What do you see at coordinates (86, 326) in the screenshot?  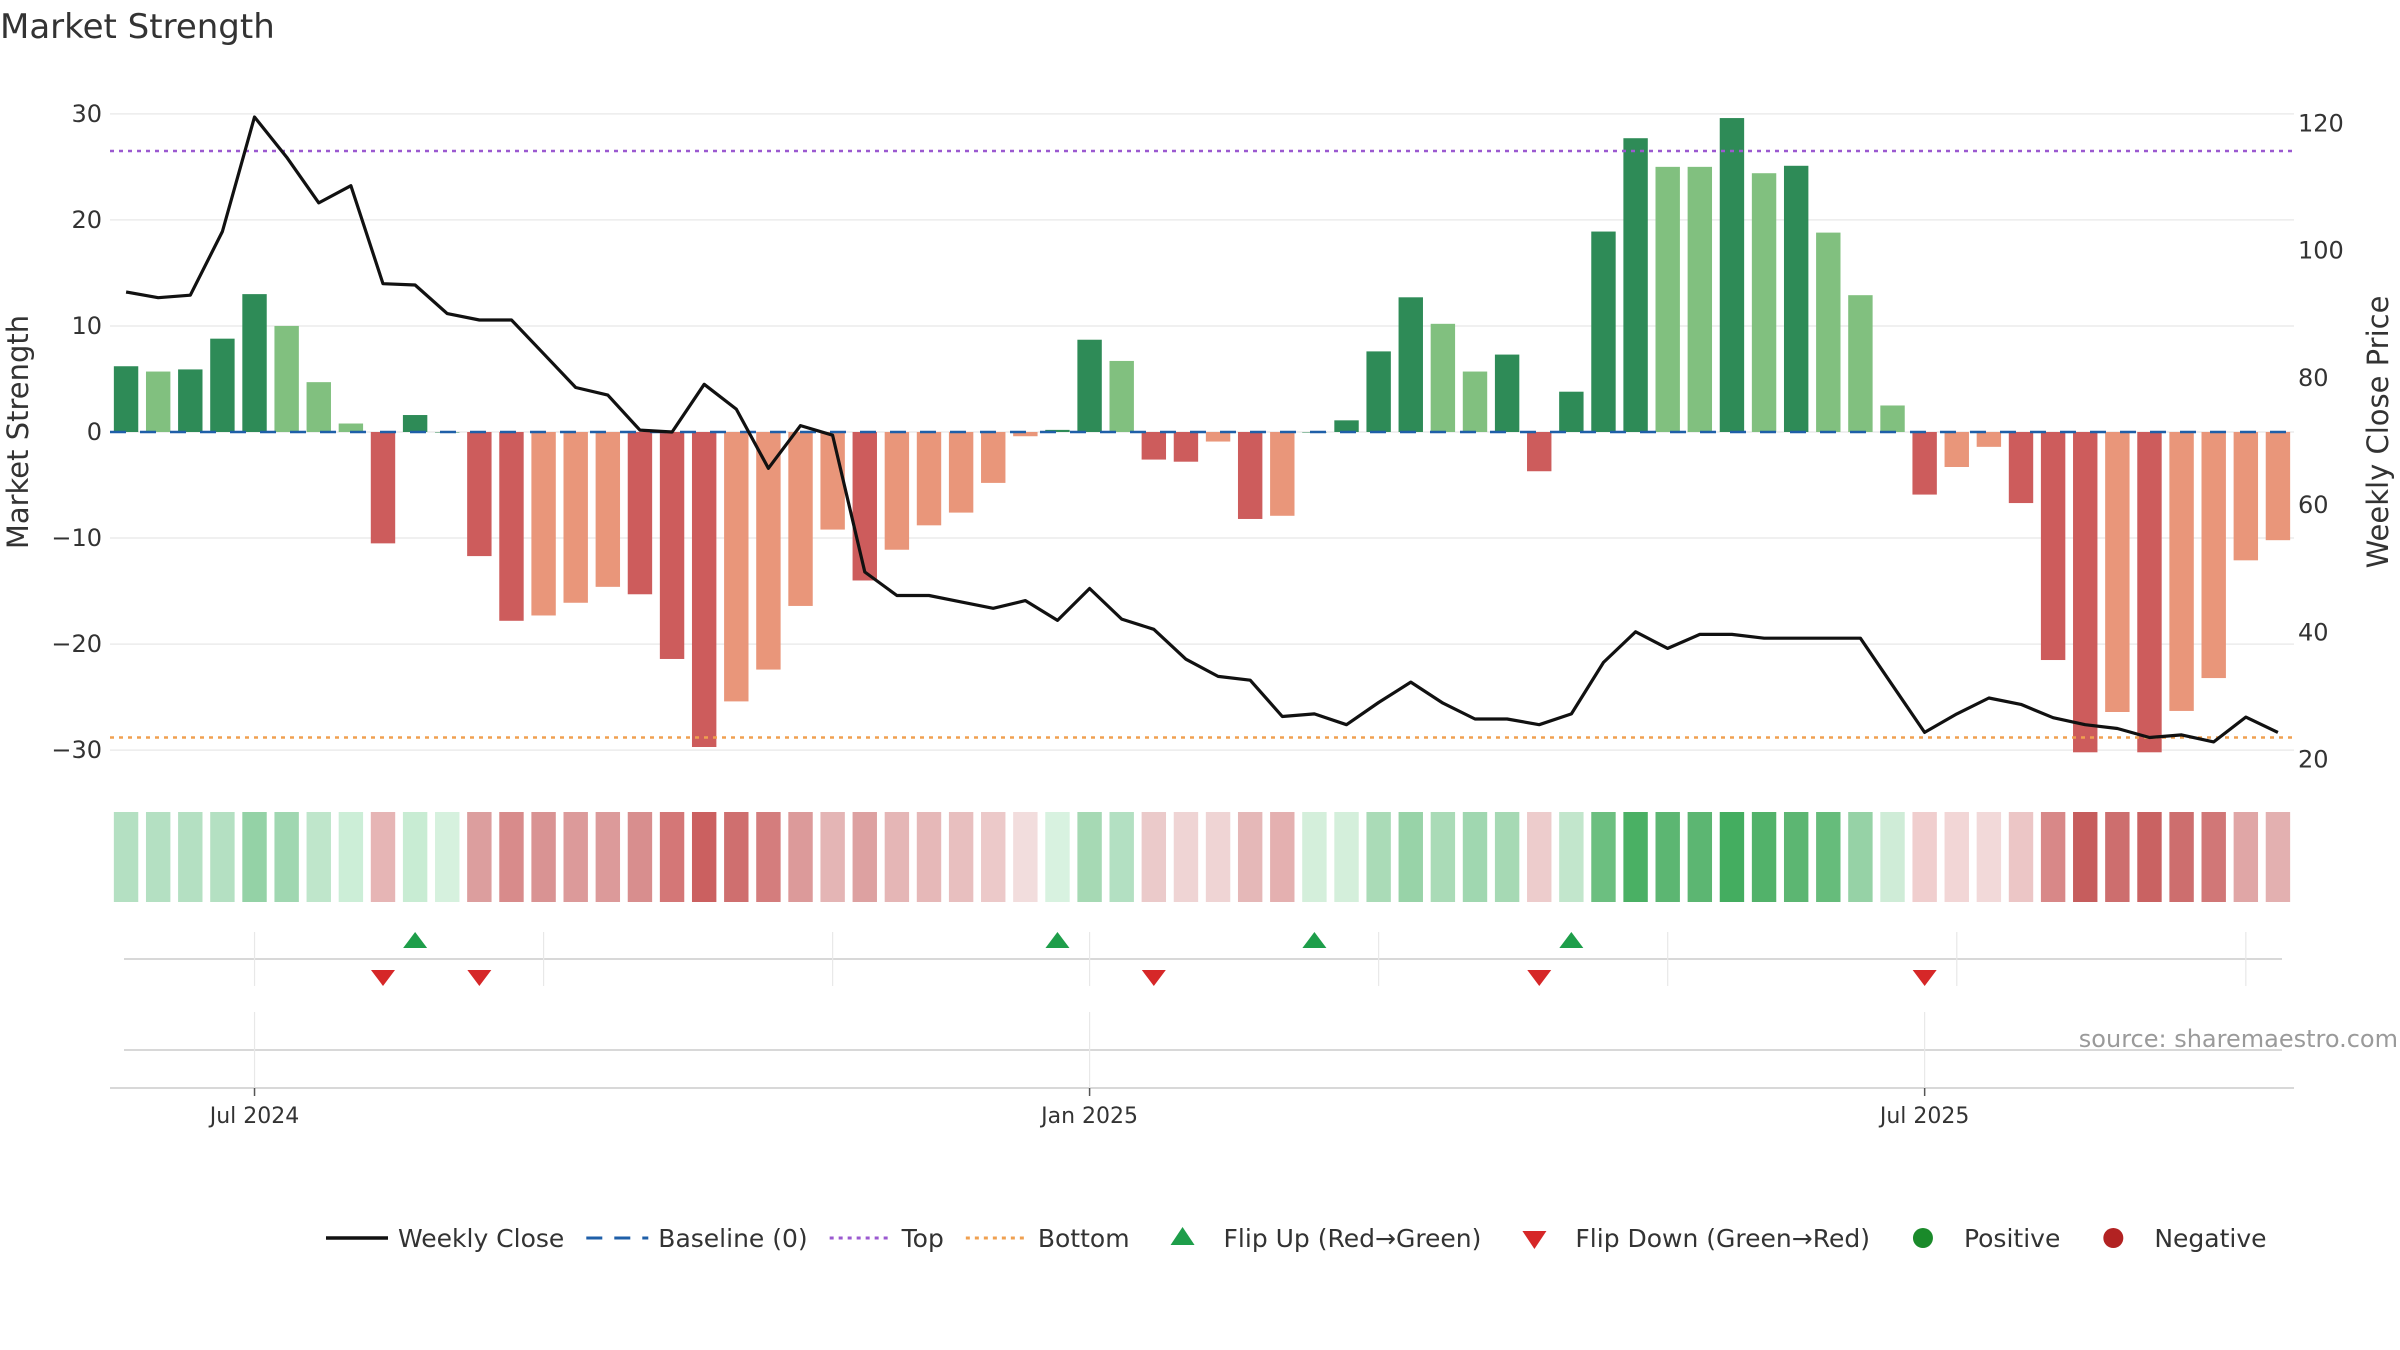 I see `left-tick-label: 10` at bounding box center [86, 326].